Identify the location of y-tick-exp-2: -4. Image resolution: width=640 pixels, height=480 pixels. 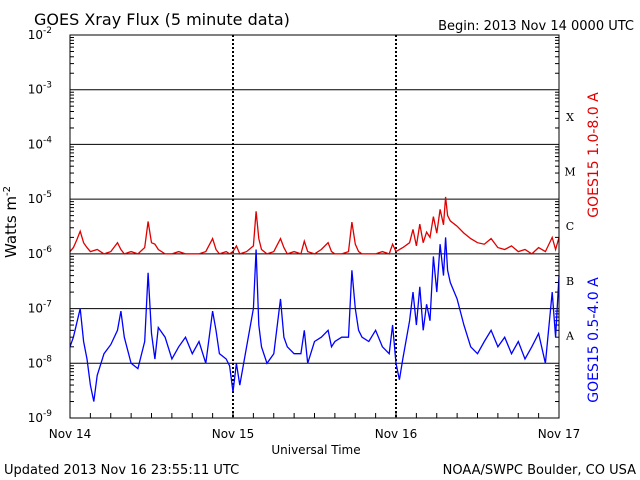
(47, 140).